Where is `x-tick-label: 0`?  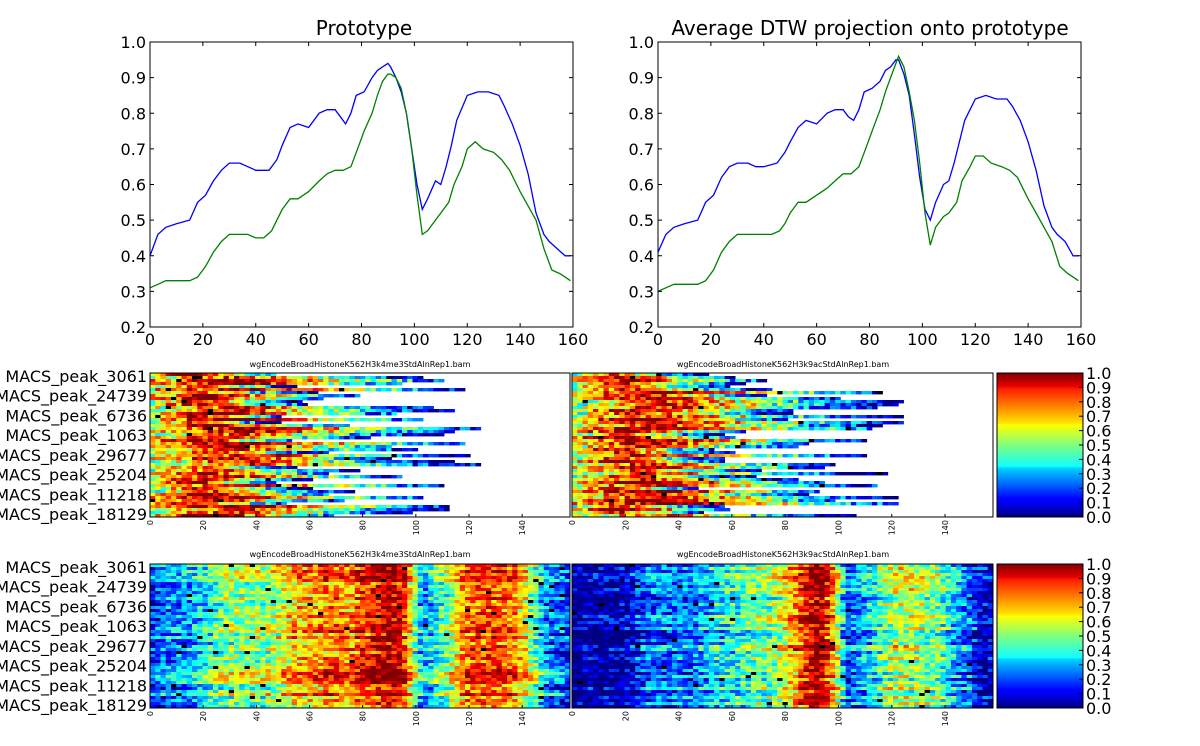
x-tick-label: 0 is located at coordinates (150, 522).